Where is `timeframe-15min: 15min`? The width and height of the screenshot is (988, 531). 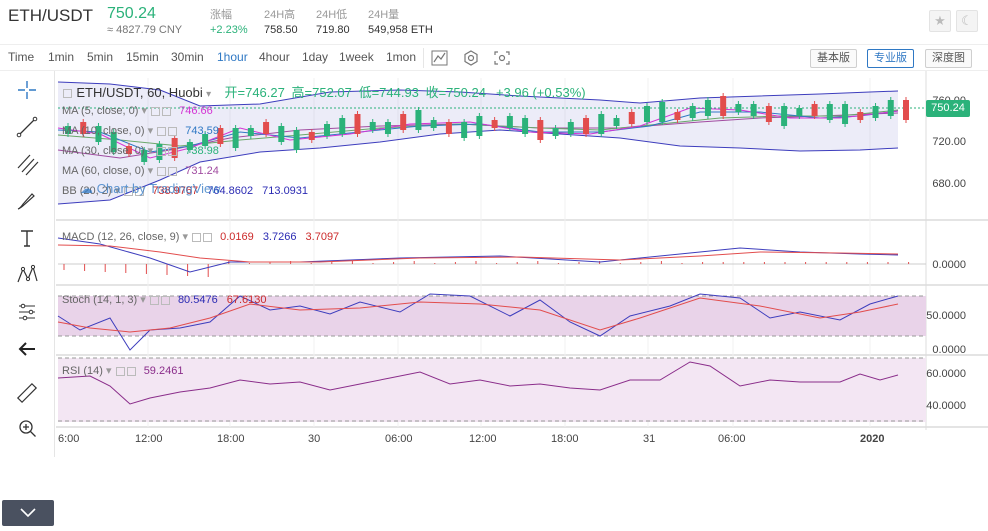
timeframe-15min: 15min is located at coordinates (142, 57).